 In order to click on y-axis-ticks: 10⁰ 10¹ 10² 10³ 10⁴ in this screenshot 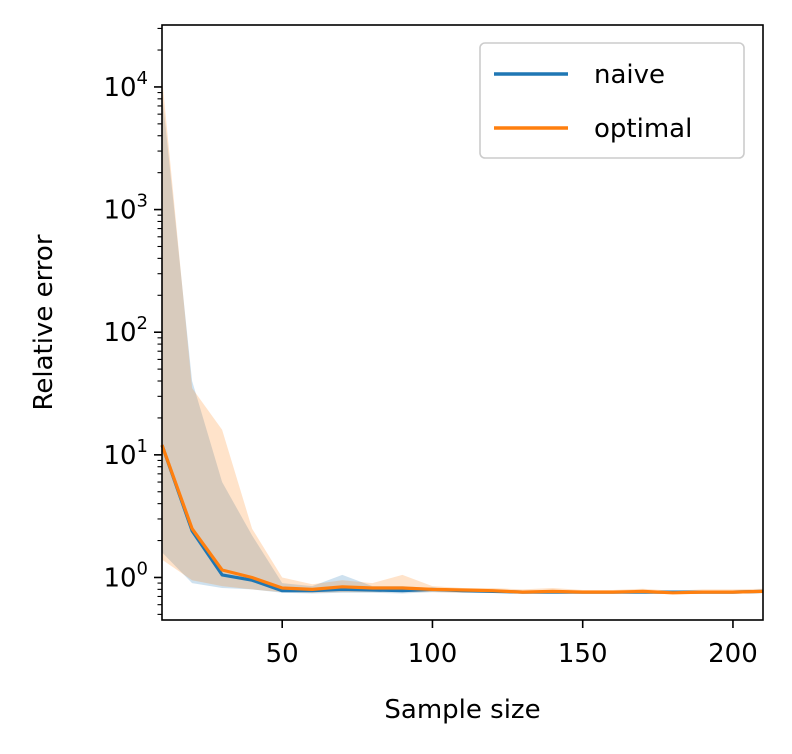, I will do `click(132, 321)`.